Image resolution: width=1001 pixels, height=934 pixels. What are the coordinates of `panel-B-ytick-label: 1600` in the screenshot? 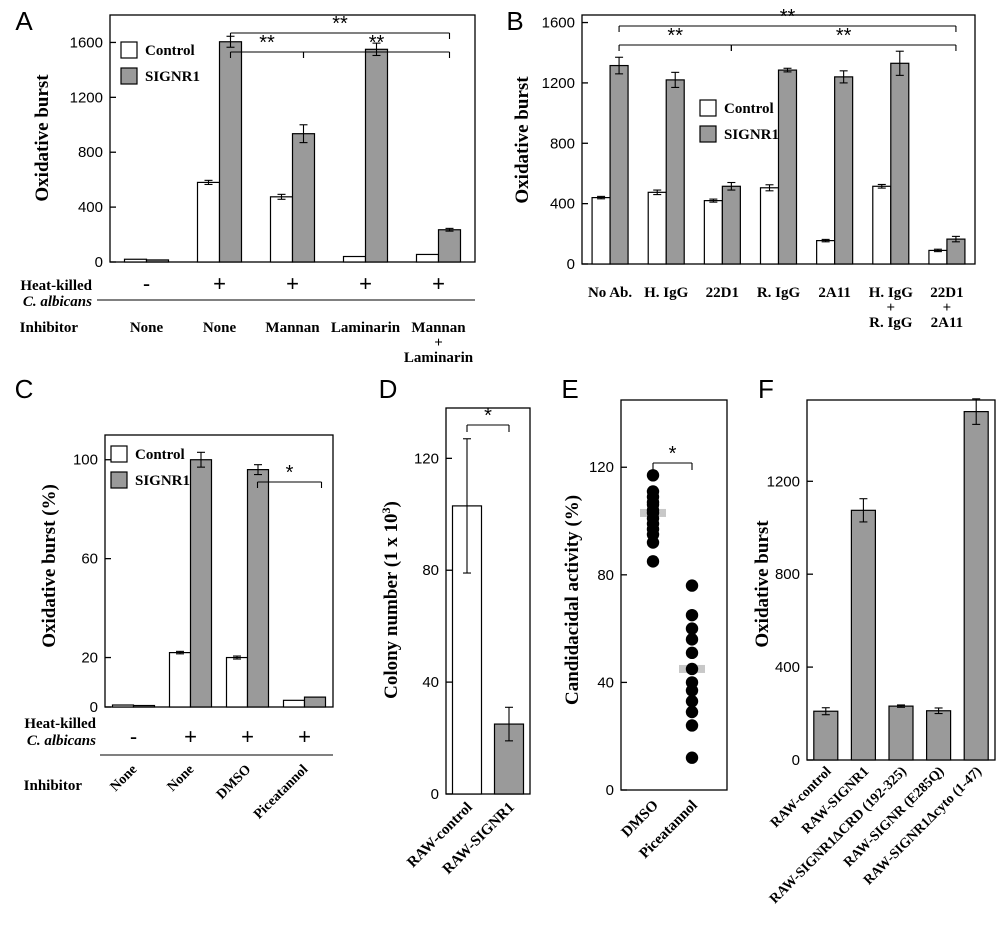 It's located at (558, 23).